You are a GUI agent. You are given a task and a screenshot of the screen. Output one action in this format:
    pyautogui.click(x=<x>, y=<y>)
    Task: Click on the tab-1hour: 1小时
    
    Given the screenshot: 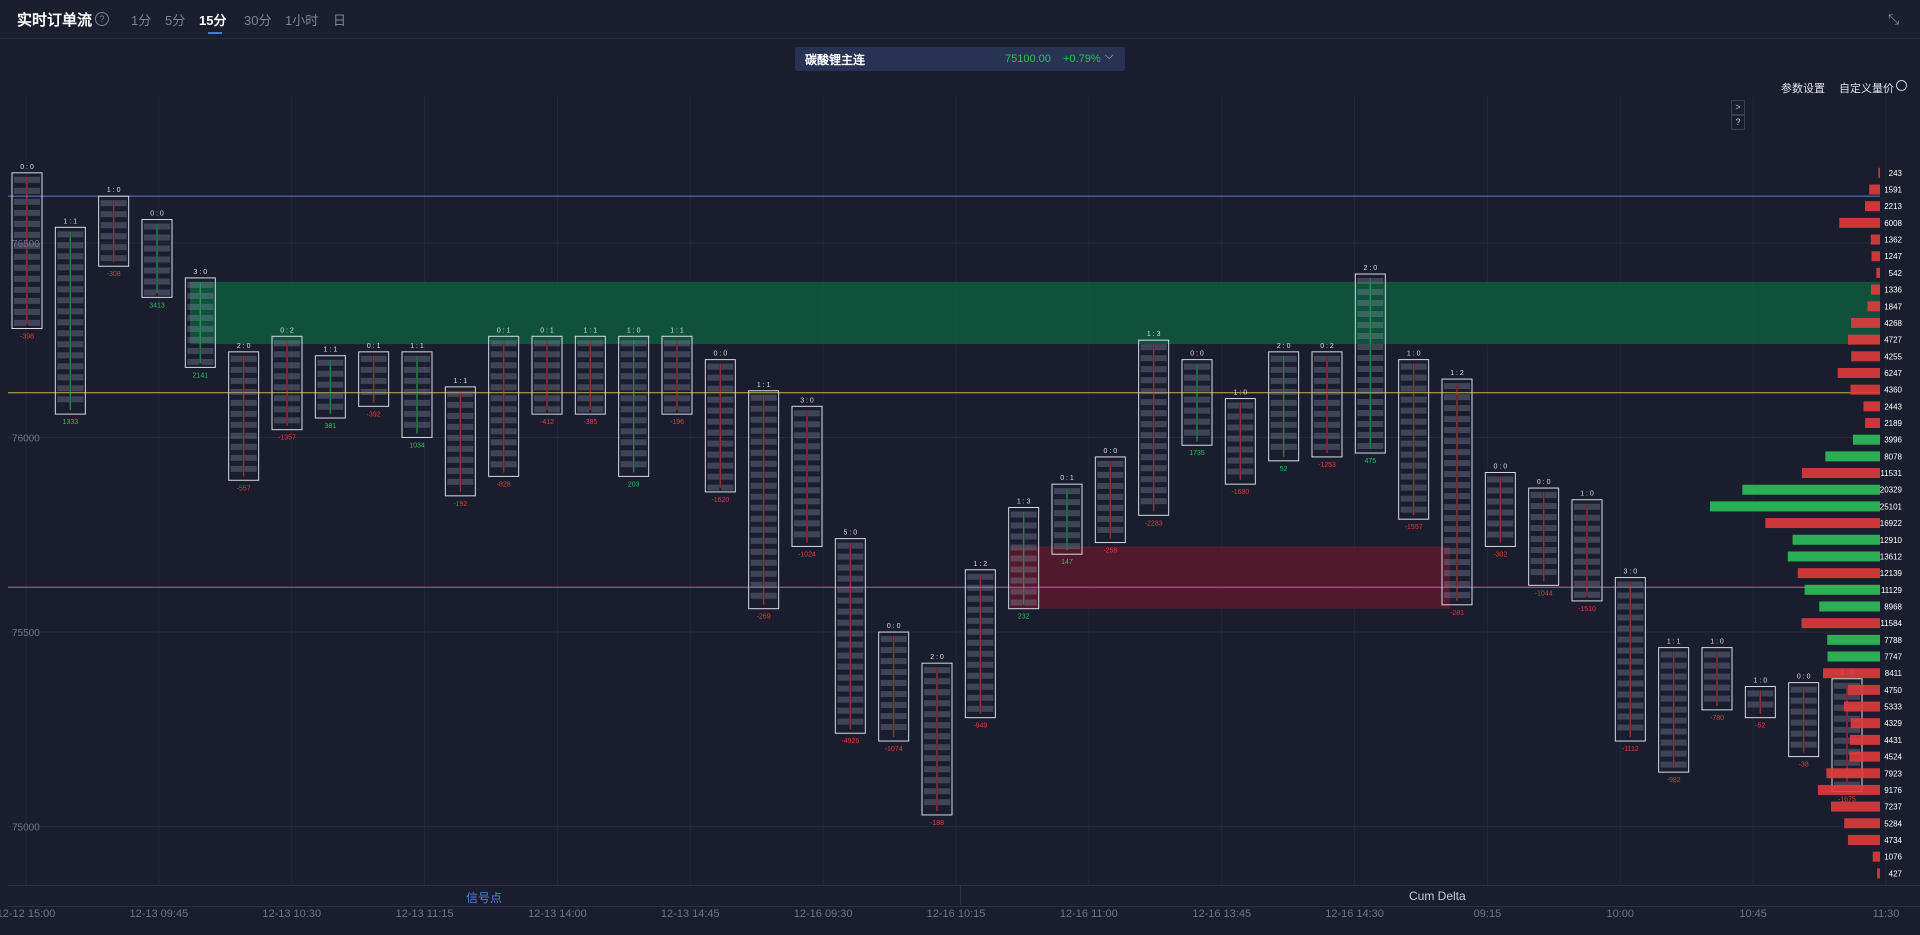 What is the action you would take?
    pyautogui.click(x=302, y=20)
    